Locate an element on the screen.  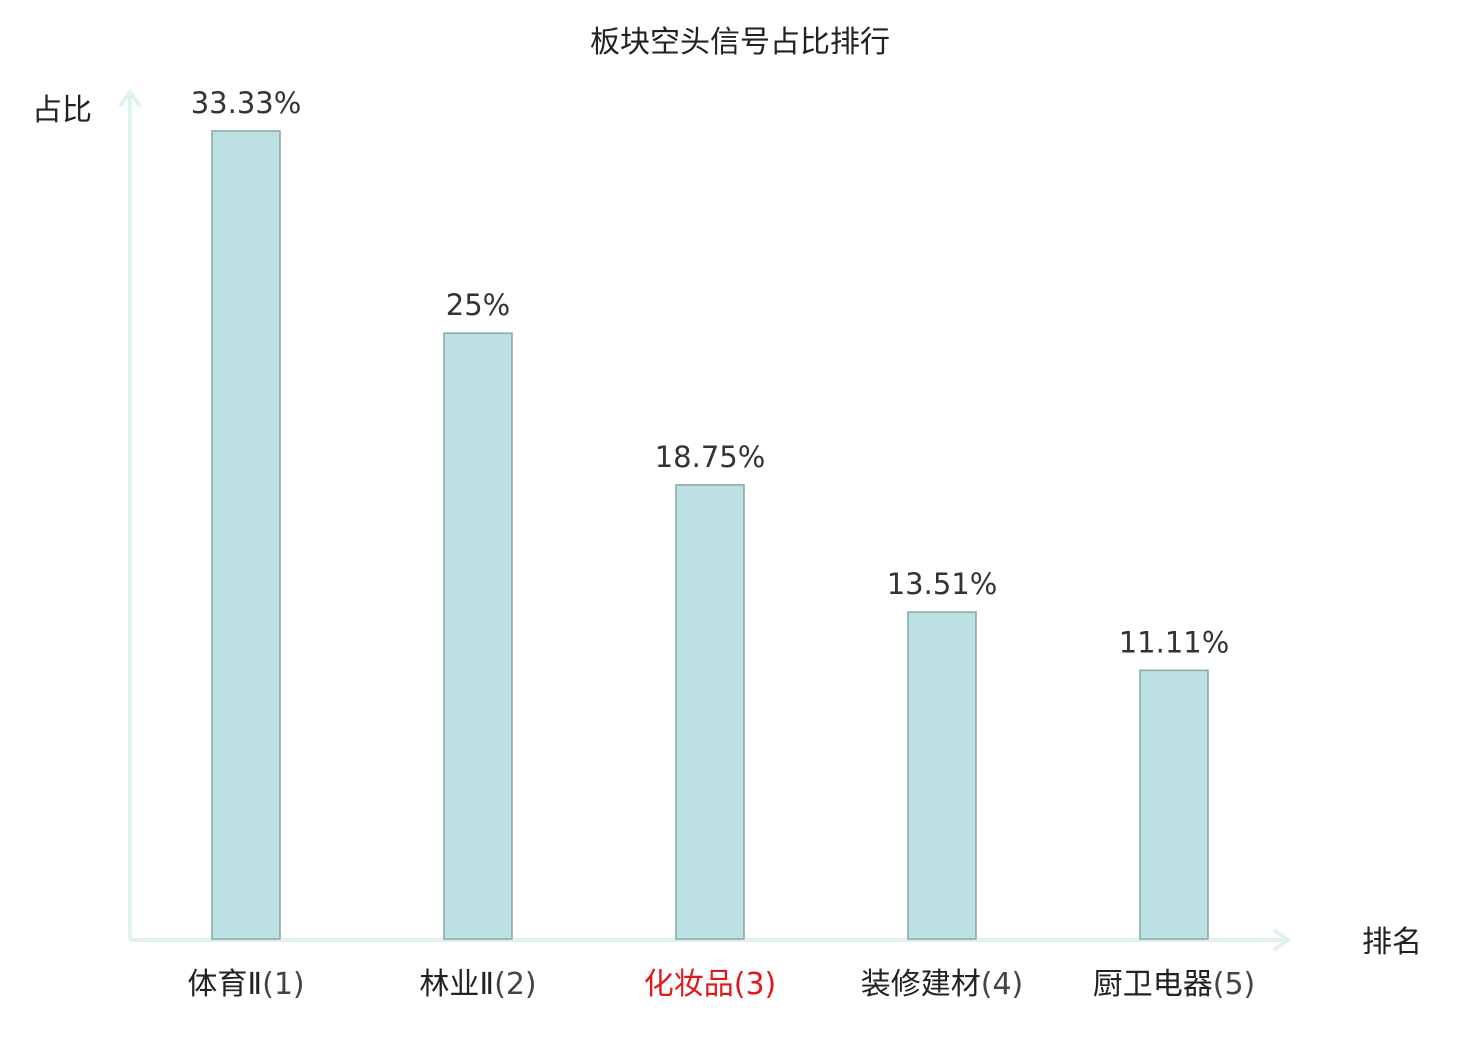
category-name: 林业Ⅱ is located at coordinates (456, 984).